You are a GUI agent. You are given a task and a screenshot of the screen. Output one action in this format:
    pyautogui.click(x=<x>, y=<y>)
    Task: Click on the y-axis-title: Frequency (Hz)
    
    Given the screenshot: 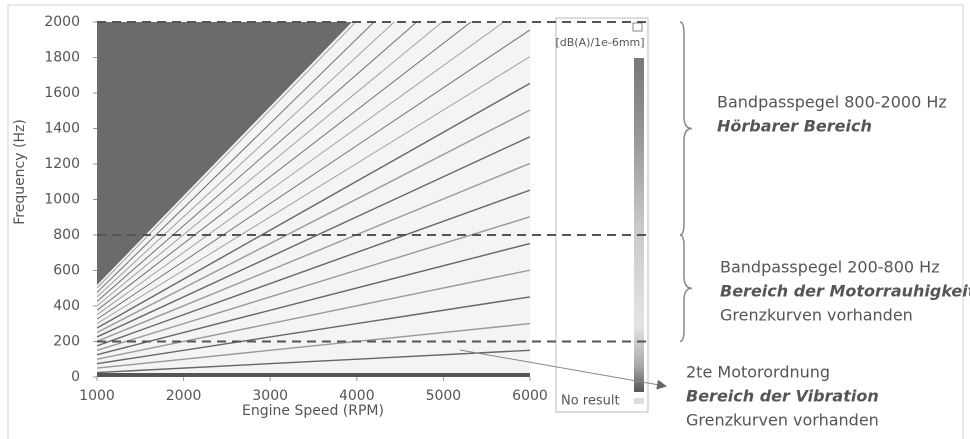 What is the action you would take?
    pyautogui.click(x=20, y=172)
    